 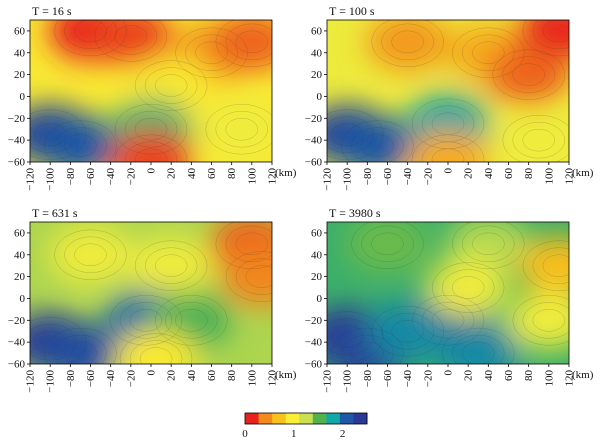 What do you see at coordinates (55, 213) in the screenshot?
I see `panel-title: T = 631 s` at bounding box center [55, 213].